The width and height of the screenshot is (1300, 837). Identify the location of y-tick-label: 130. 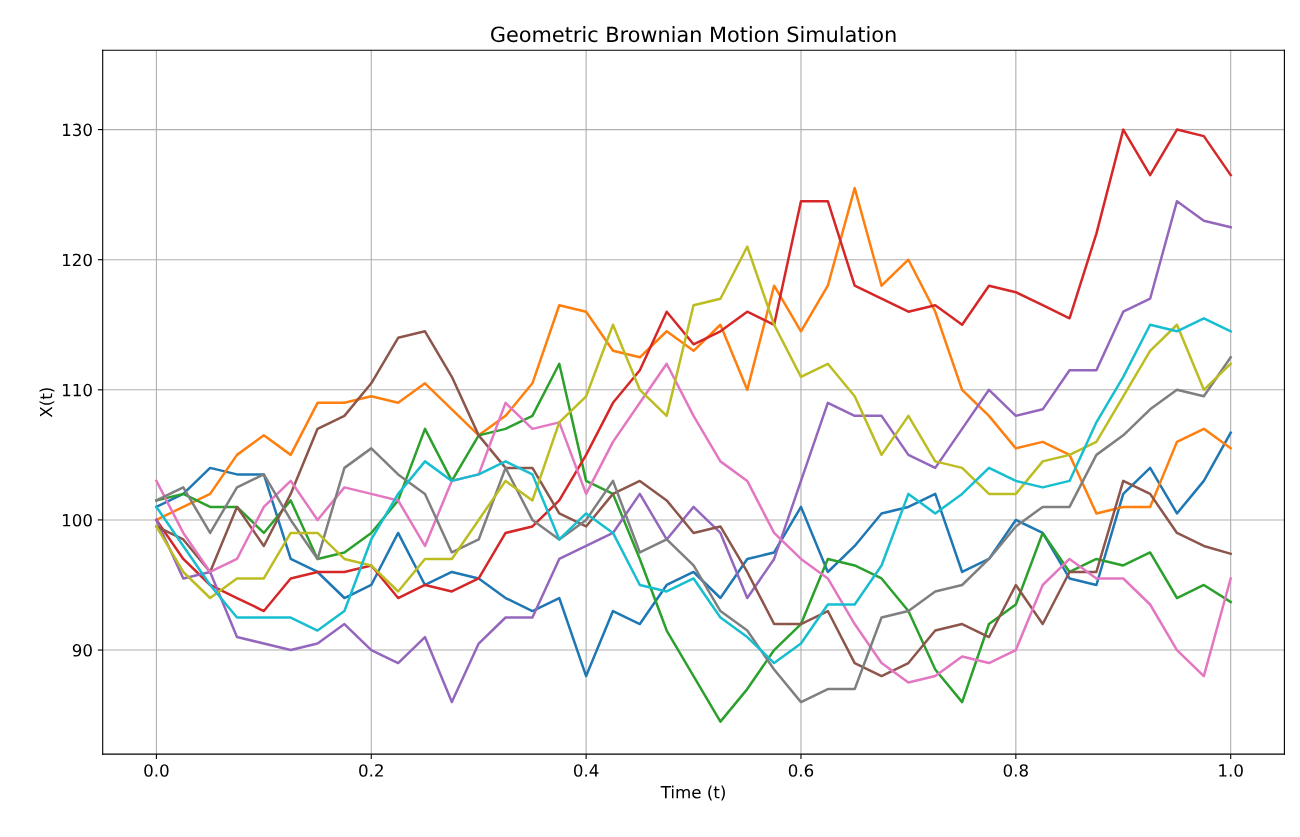
(77, 130).